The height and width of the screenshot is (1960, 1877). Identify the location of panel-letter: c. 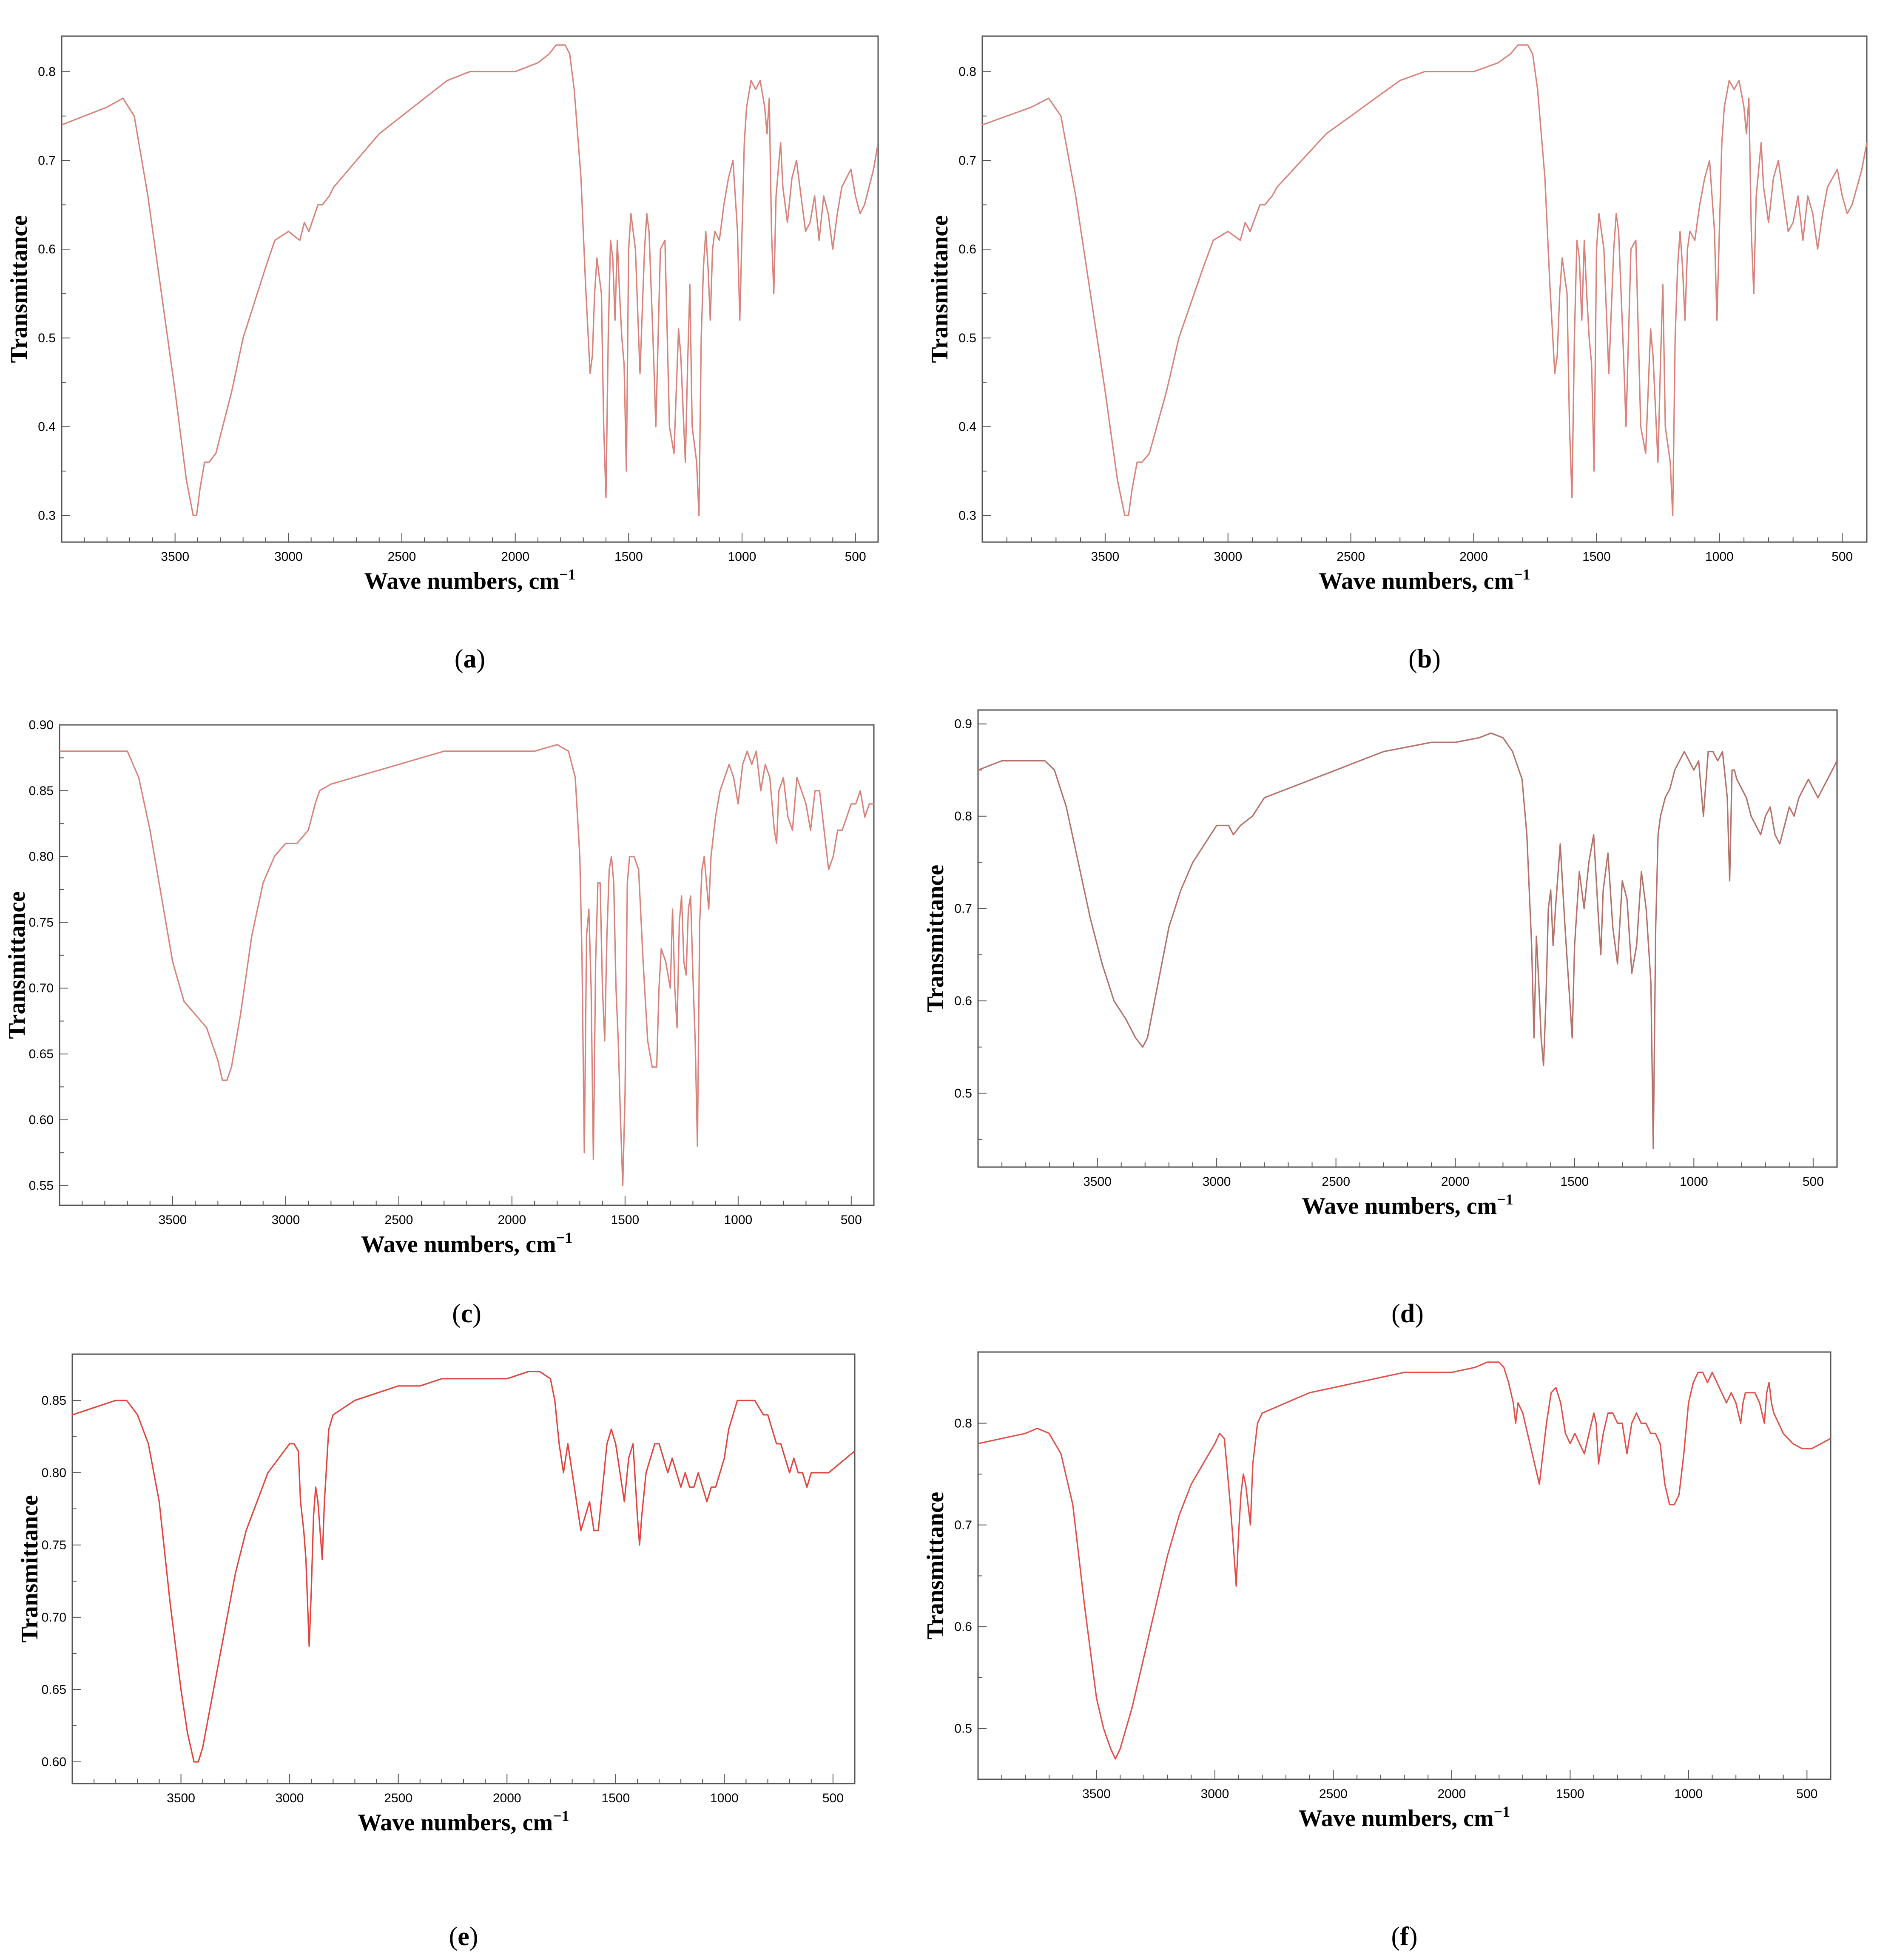
(467, 1313).